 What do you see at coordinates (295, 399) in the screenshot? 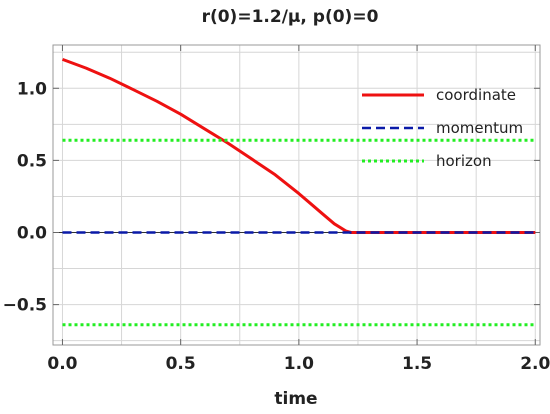
I see `x-axis-label: time` at bounding box center [295, 399].